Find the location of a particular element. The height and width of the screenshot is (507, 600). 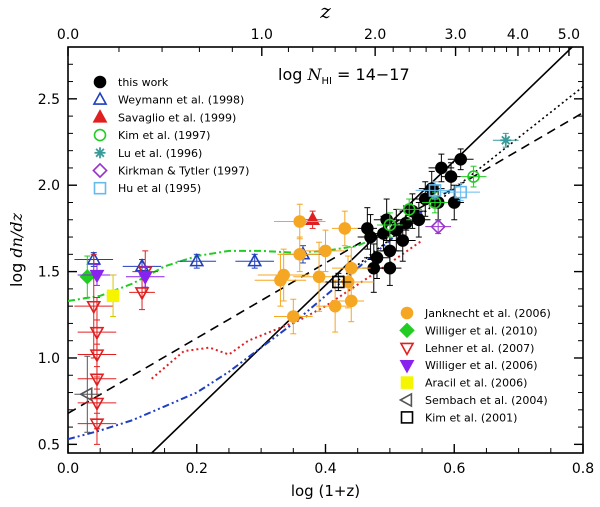

legend-item: Williger et al. (2006) is located at coordinates (468, 366).